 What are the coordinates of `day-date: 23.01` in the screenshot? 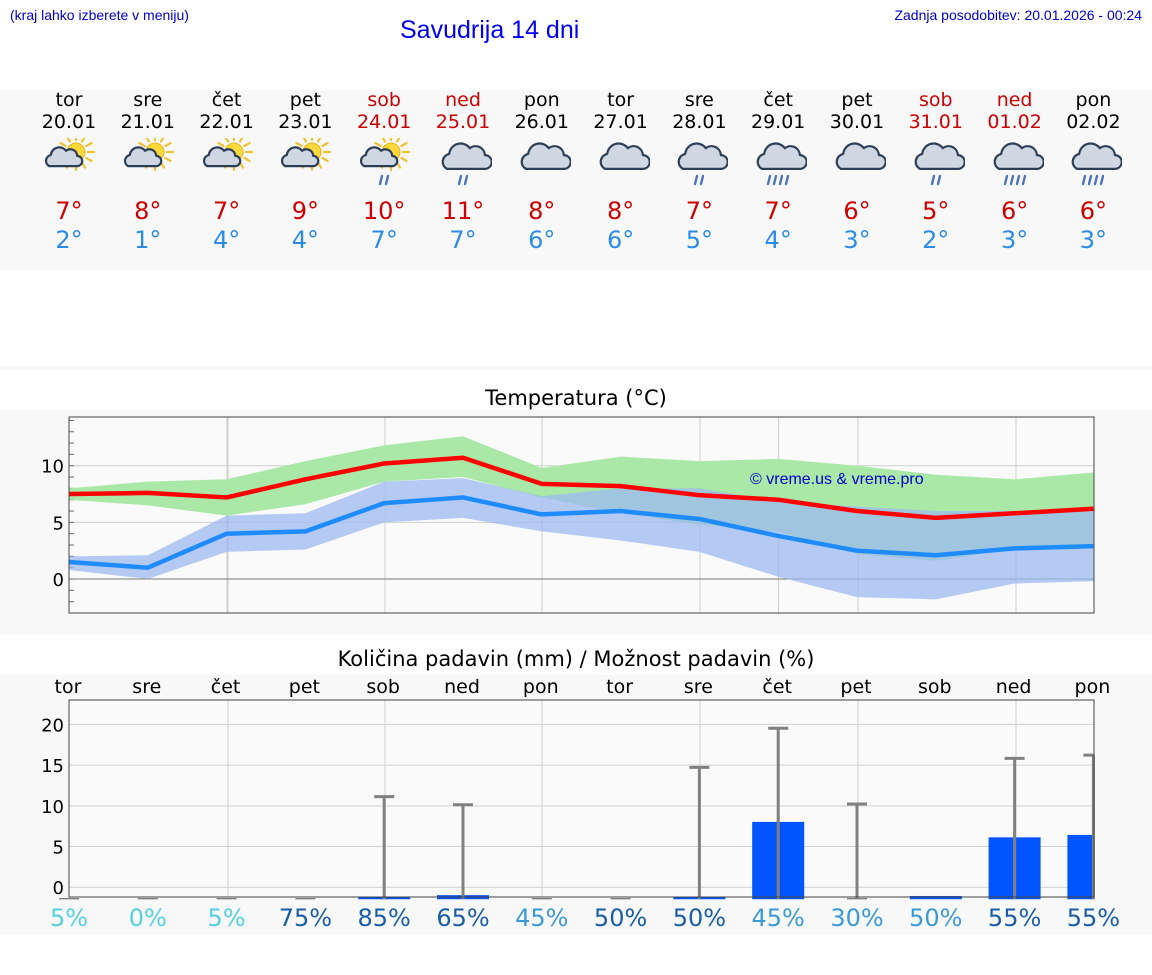 It's located at (305, 122).